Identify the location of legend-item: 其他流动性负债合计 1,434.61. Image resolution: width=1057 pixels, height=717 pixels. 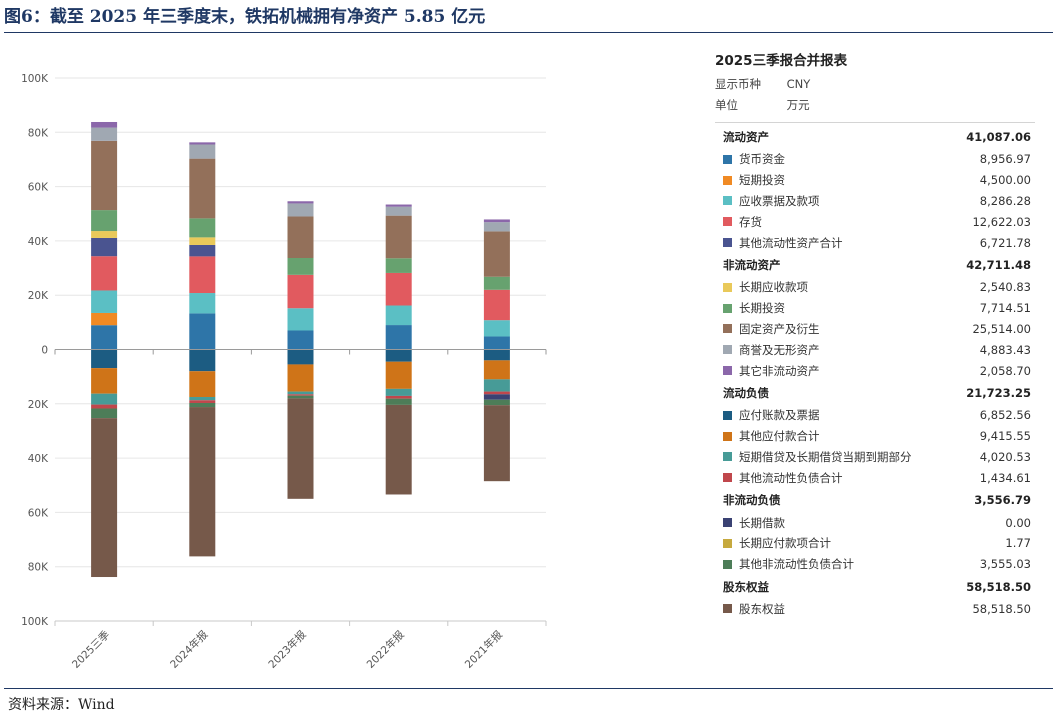
(875, 477).